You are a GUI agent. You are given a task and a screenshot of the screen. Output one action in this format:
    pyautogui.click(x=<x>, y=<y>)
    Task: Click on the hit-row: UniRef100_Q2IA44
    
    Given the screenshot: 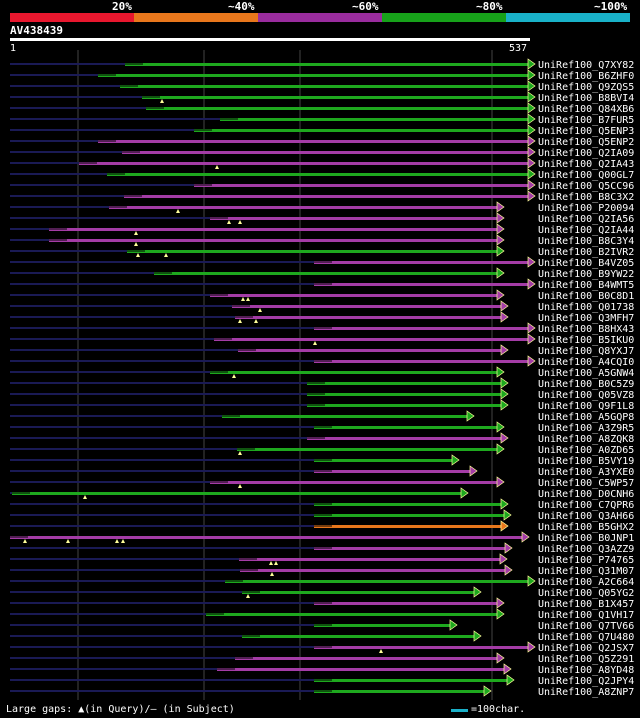 What is the action you would take?
    pyautogui.click(x=322, y=229)
    